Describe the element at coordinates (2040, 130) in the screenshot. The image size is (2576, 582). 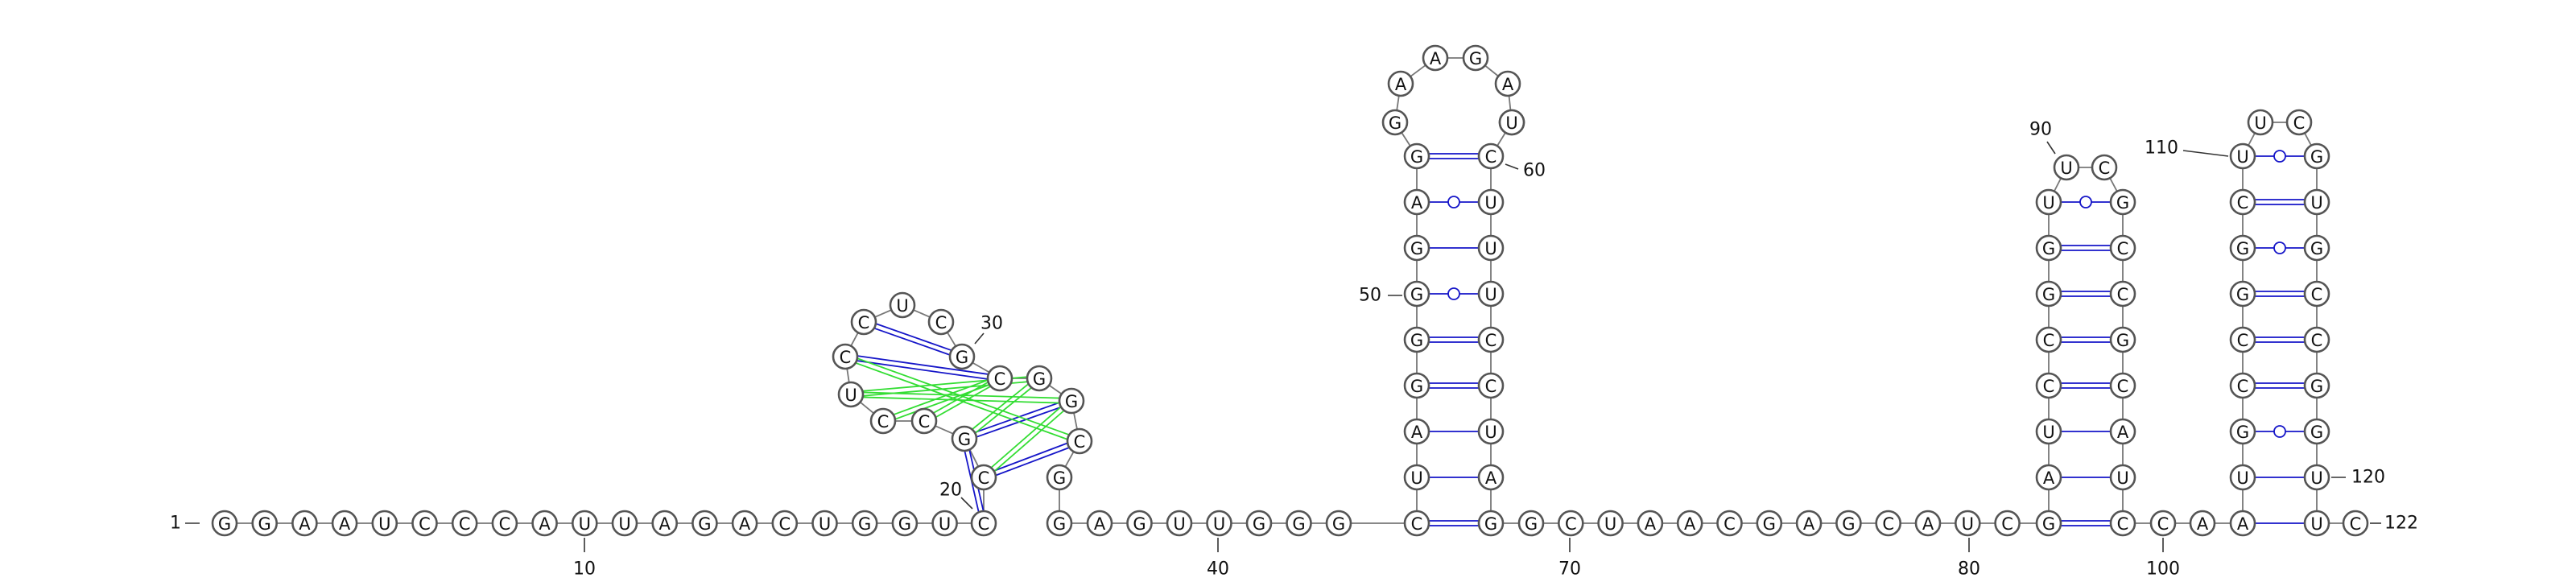
I see `position-label-90: 90` at that location.